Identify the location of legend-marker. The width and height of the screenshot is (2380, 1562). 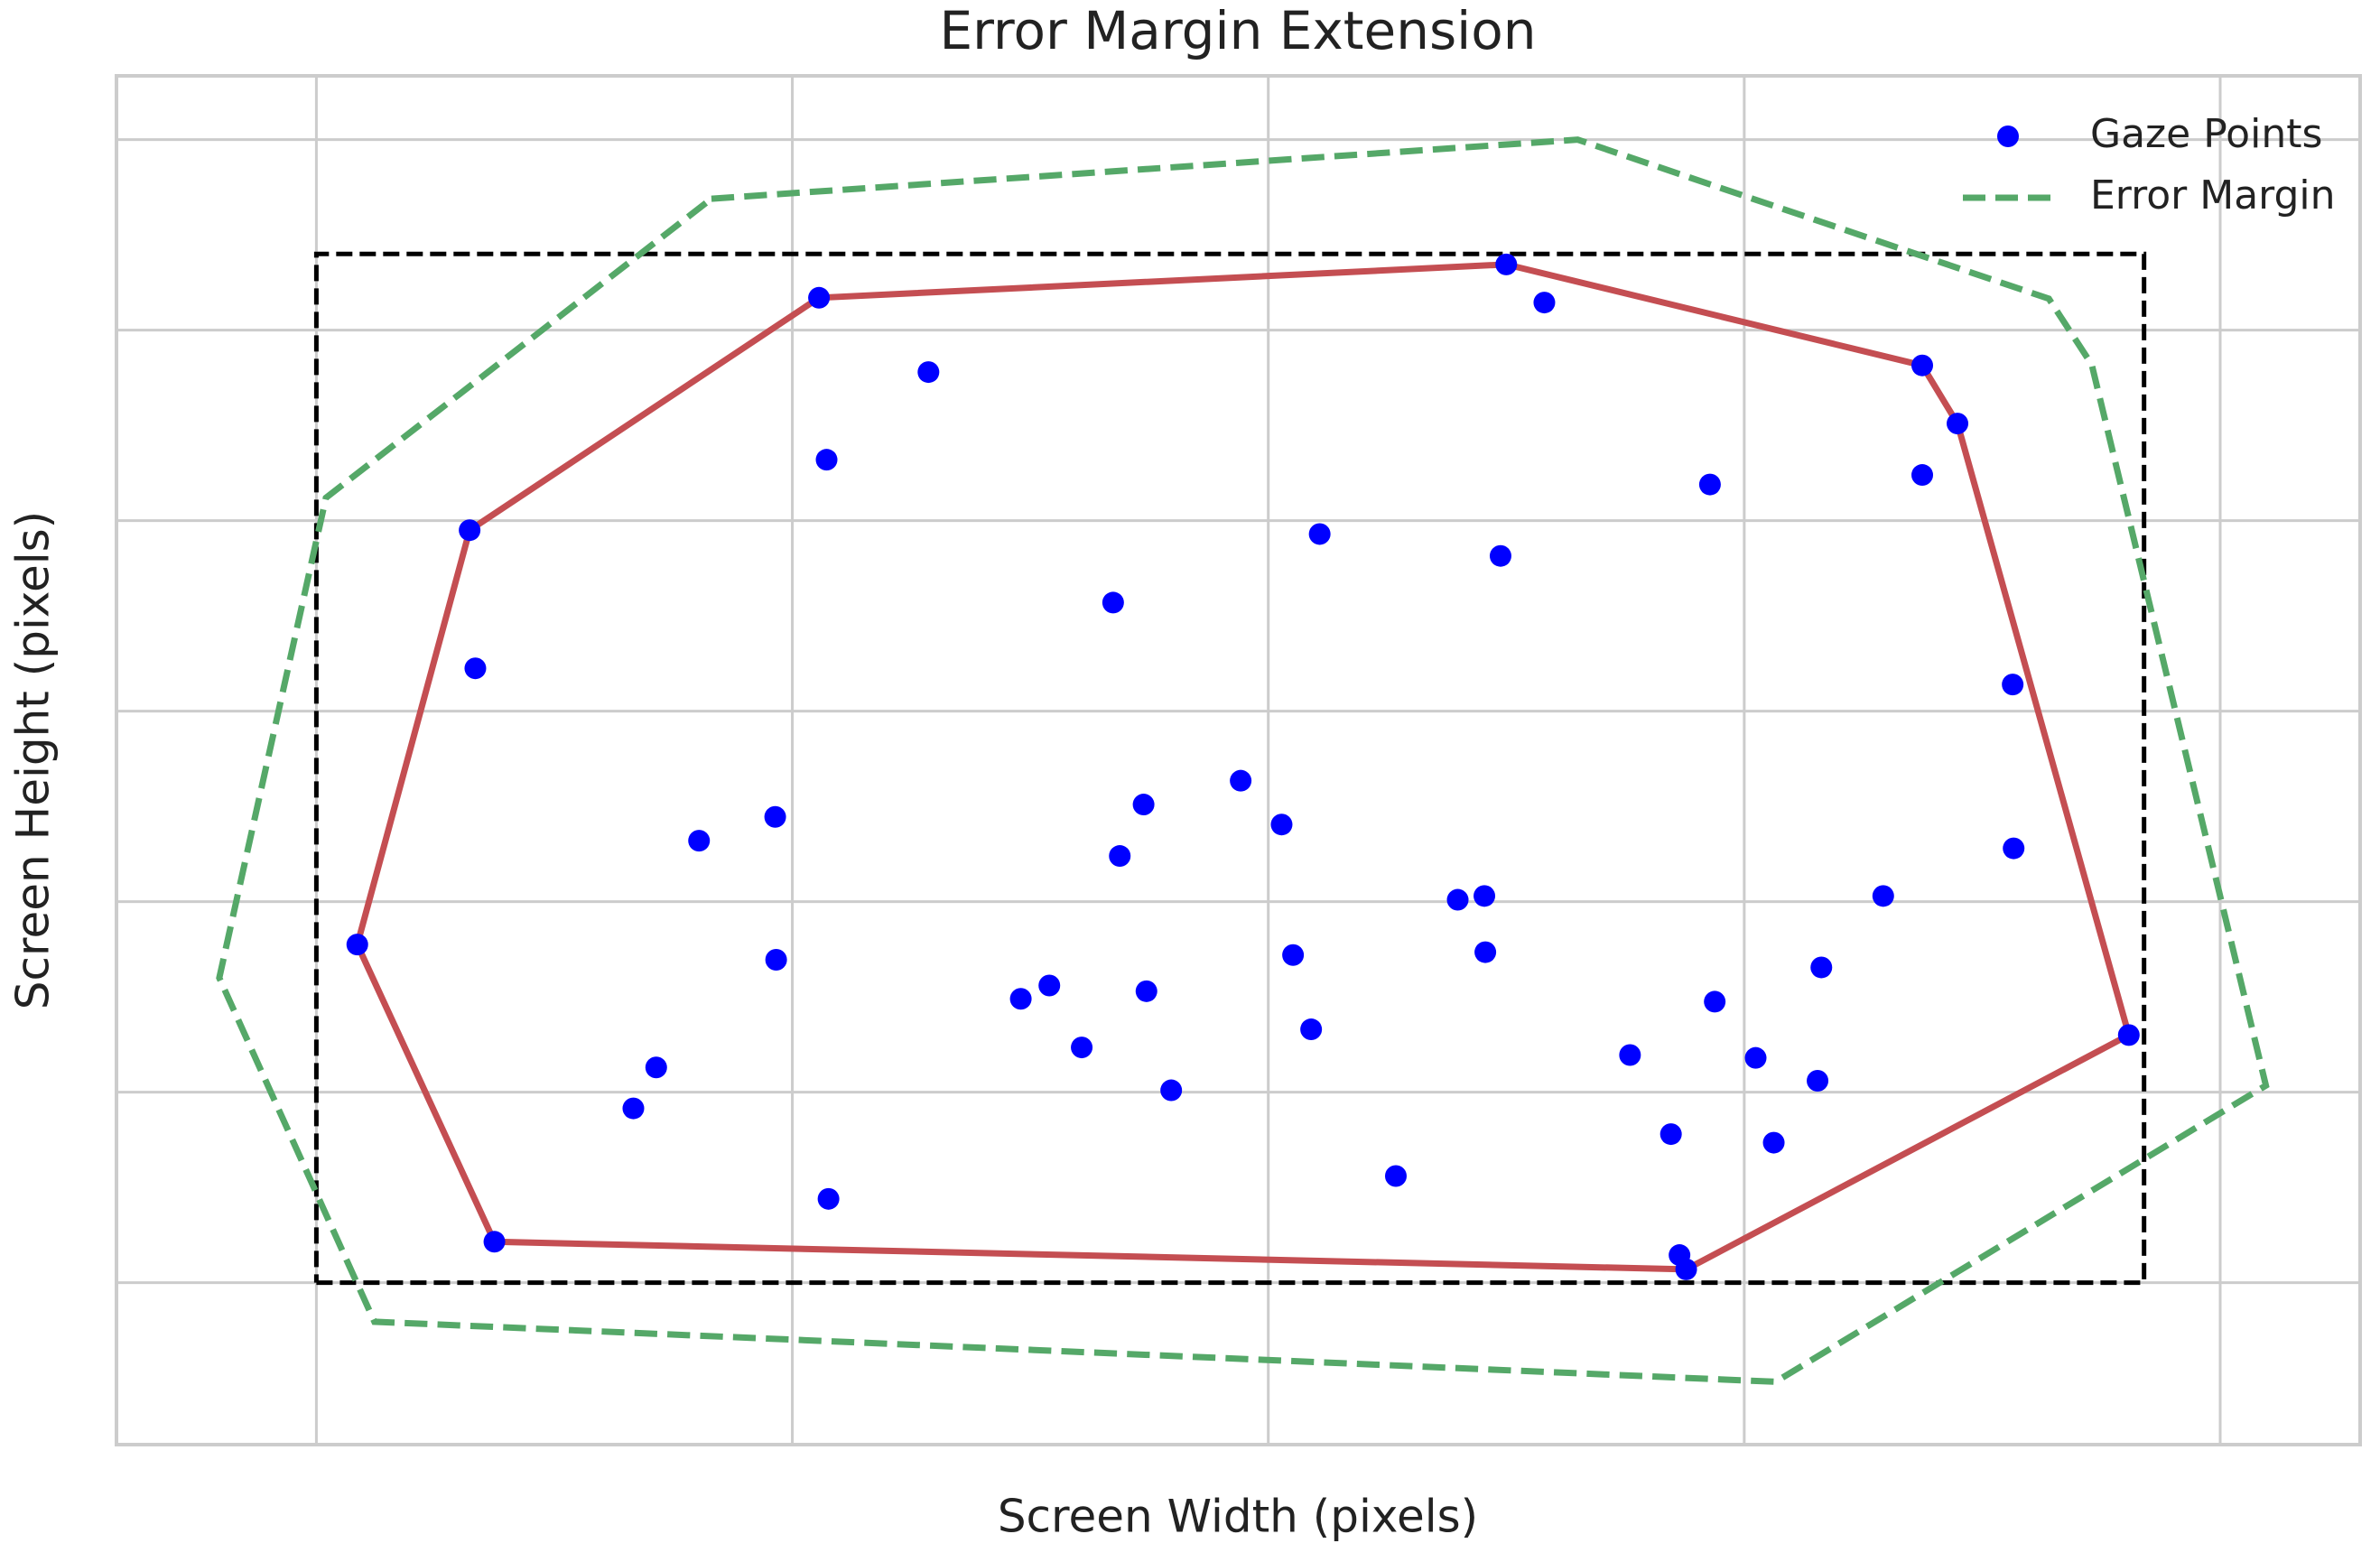
(2008, 136).